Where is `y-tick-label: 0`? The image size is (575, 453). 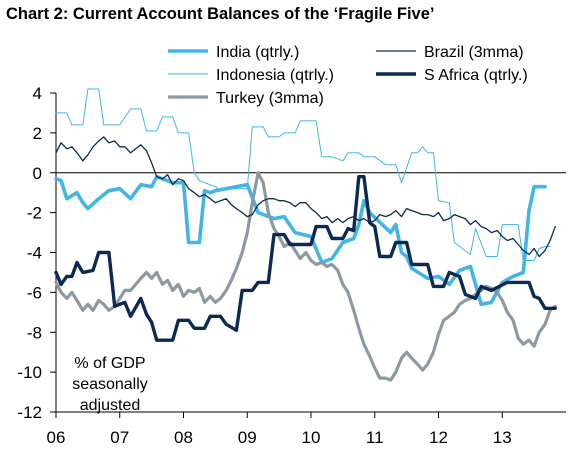 y-tick-label: 0 is located at coordinates (37, 173).